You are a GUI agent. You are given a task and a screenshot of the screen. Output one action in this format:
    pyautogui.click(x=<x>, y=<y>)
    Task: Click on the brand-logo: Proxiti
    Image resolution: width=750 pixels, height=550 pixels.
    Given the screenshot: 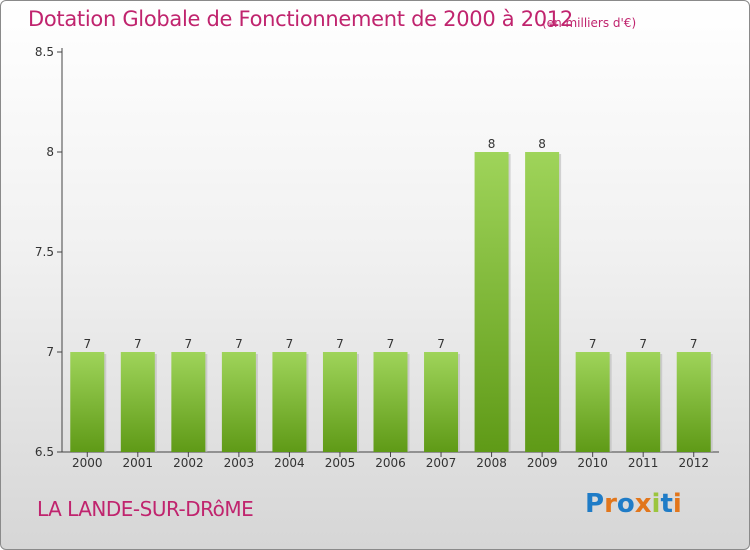 What is the action you would take?
    pyautogui.click(x=633, y=504)
    